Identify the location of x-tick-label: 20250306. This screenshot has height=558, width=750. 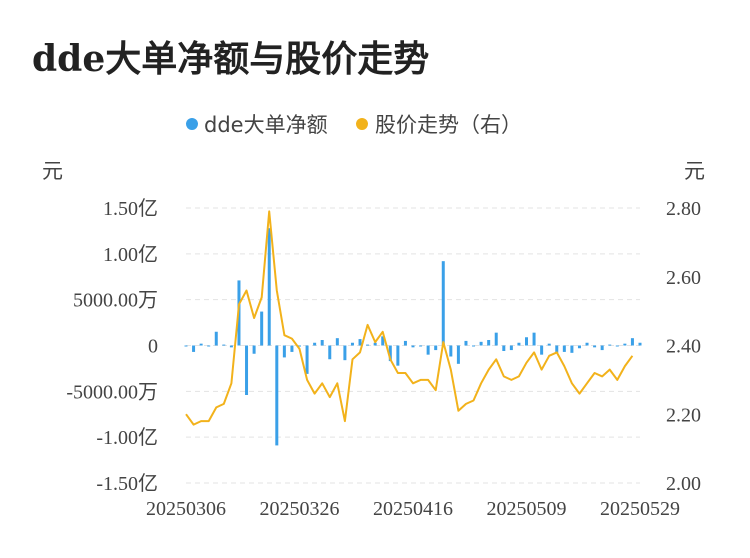
(186, 509).